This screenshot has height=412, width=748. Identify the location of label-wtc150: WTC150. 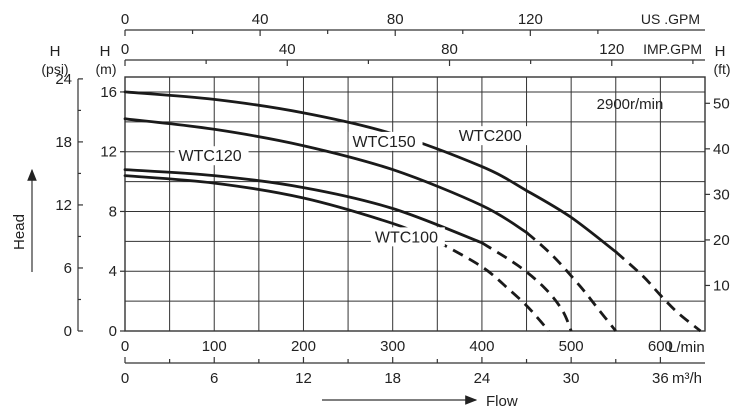
(384, 142).